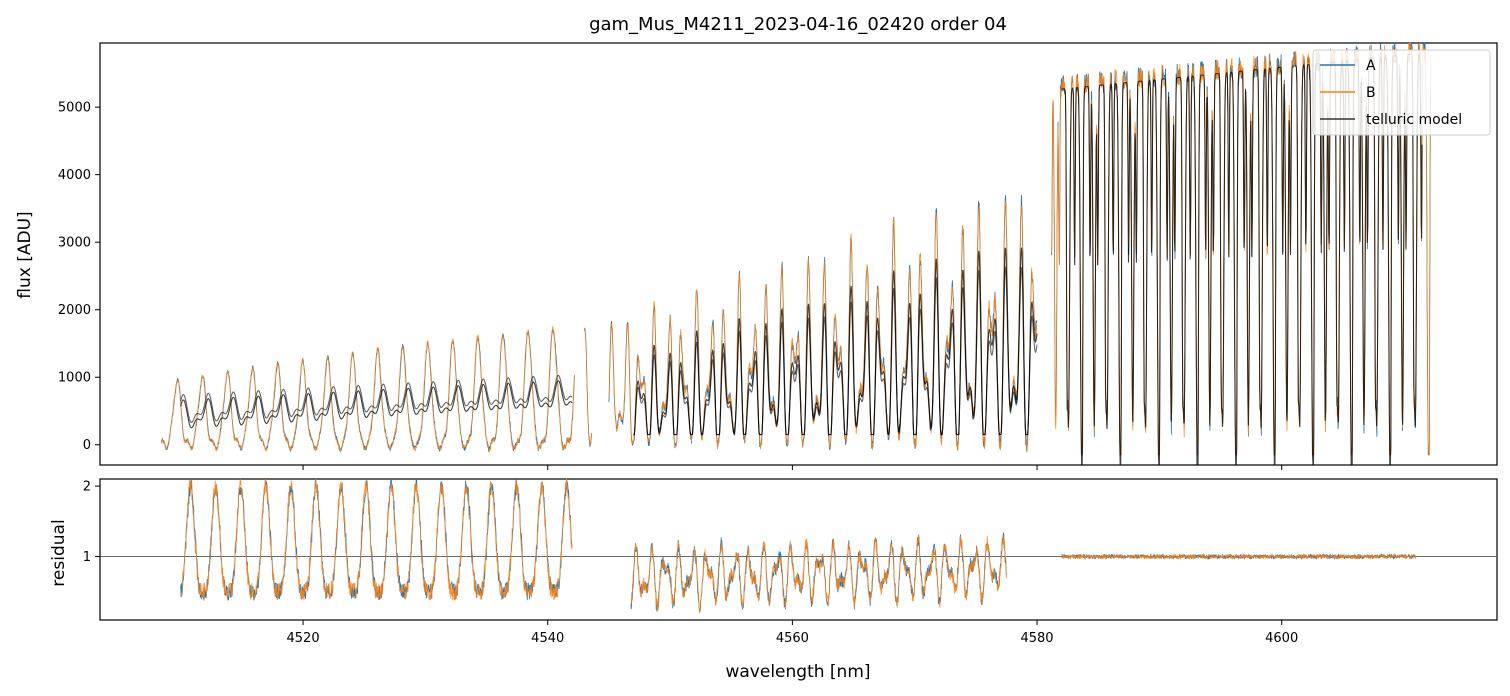 This screenshot has width=1510, height=696. What do you see at coordinates (1414, 120) in the screenshot?
I see `legend-label-model: telluric model` at bounding box center [1414, 120].